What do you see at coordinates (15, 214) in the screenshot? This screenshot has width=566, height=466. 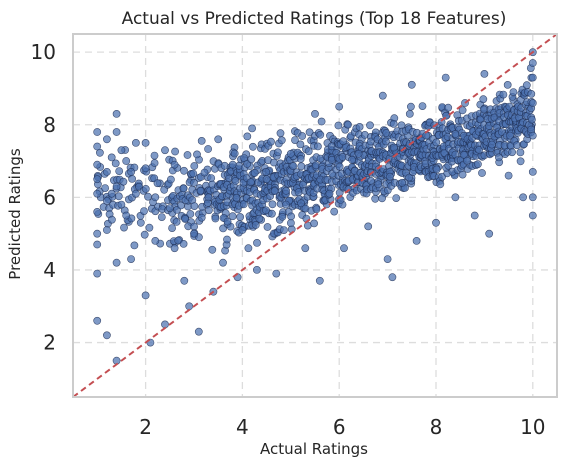 I see `y-axis-label: Predicted Ratings` at bounding box center [15, 214].